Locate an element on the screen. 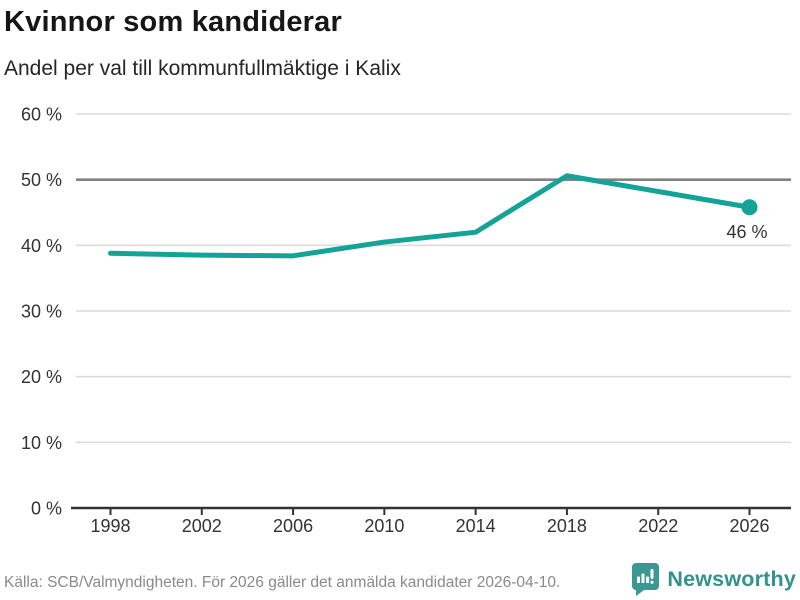  y-tick-label: 40 % is located at coordinates (41, 246).